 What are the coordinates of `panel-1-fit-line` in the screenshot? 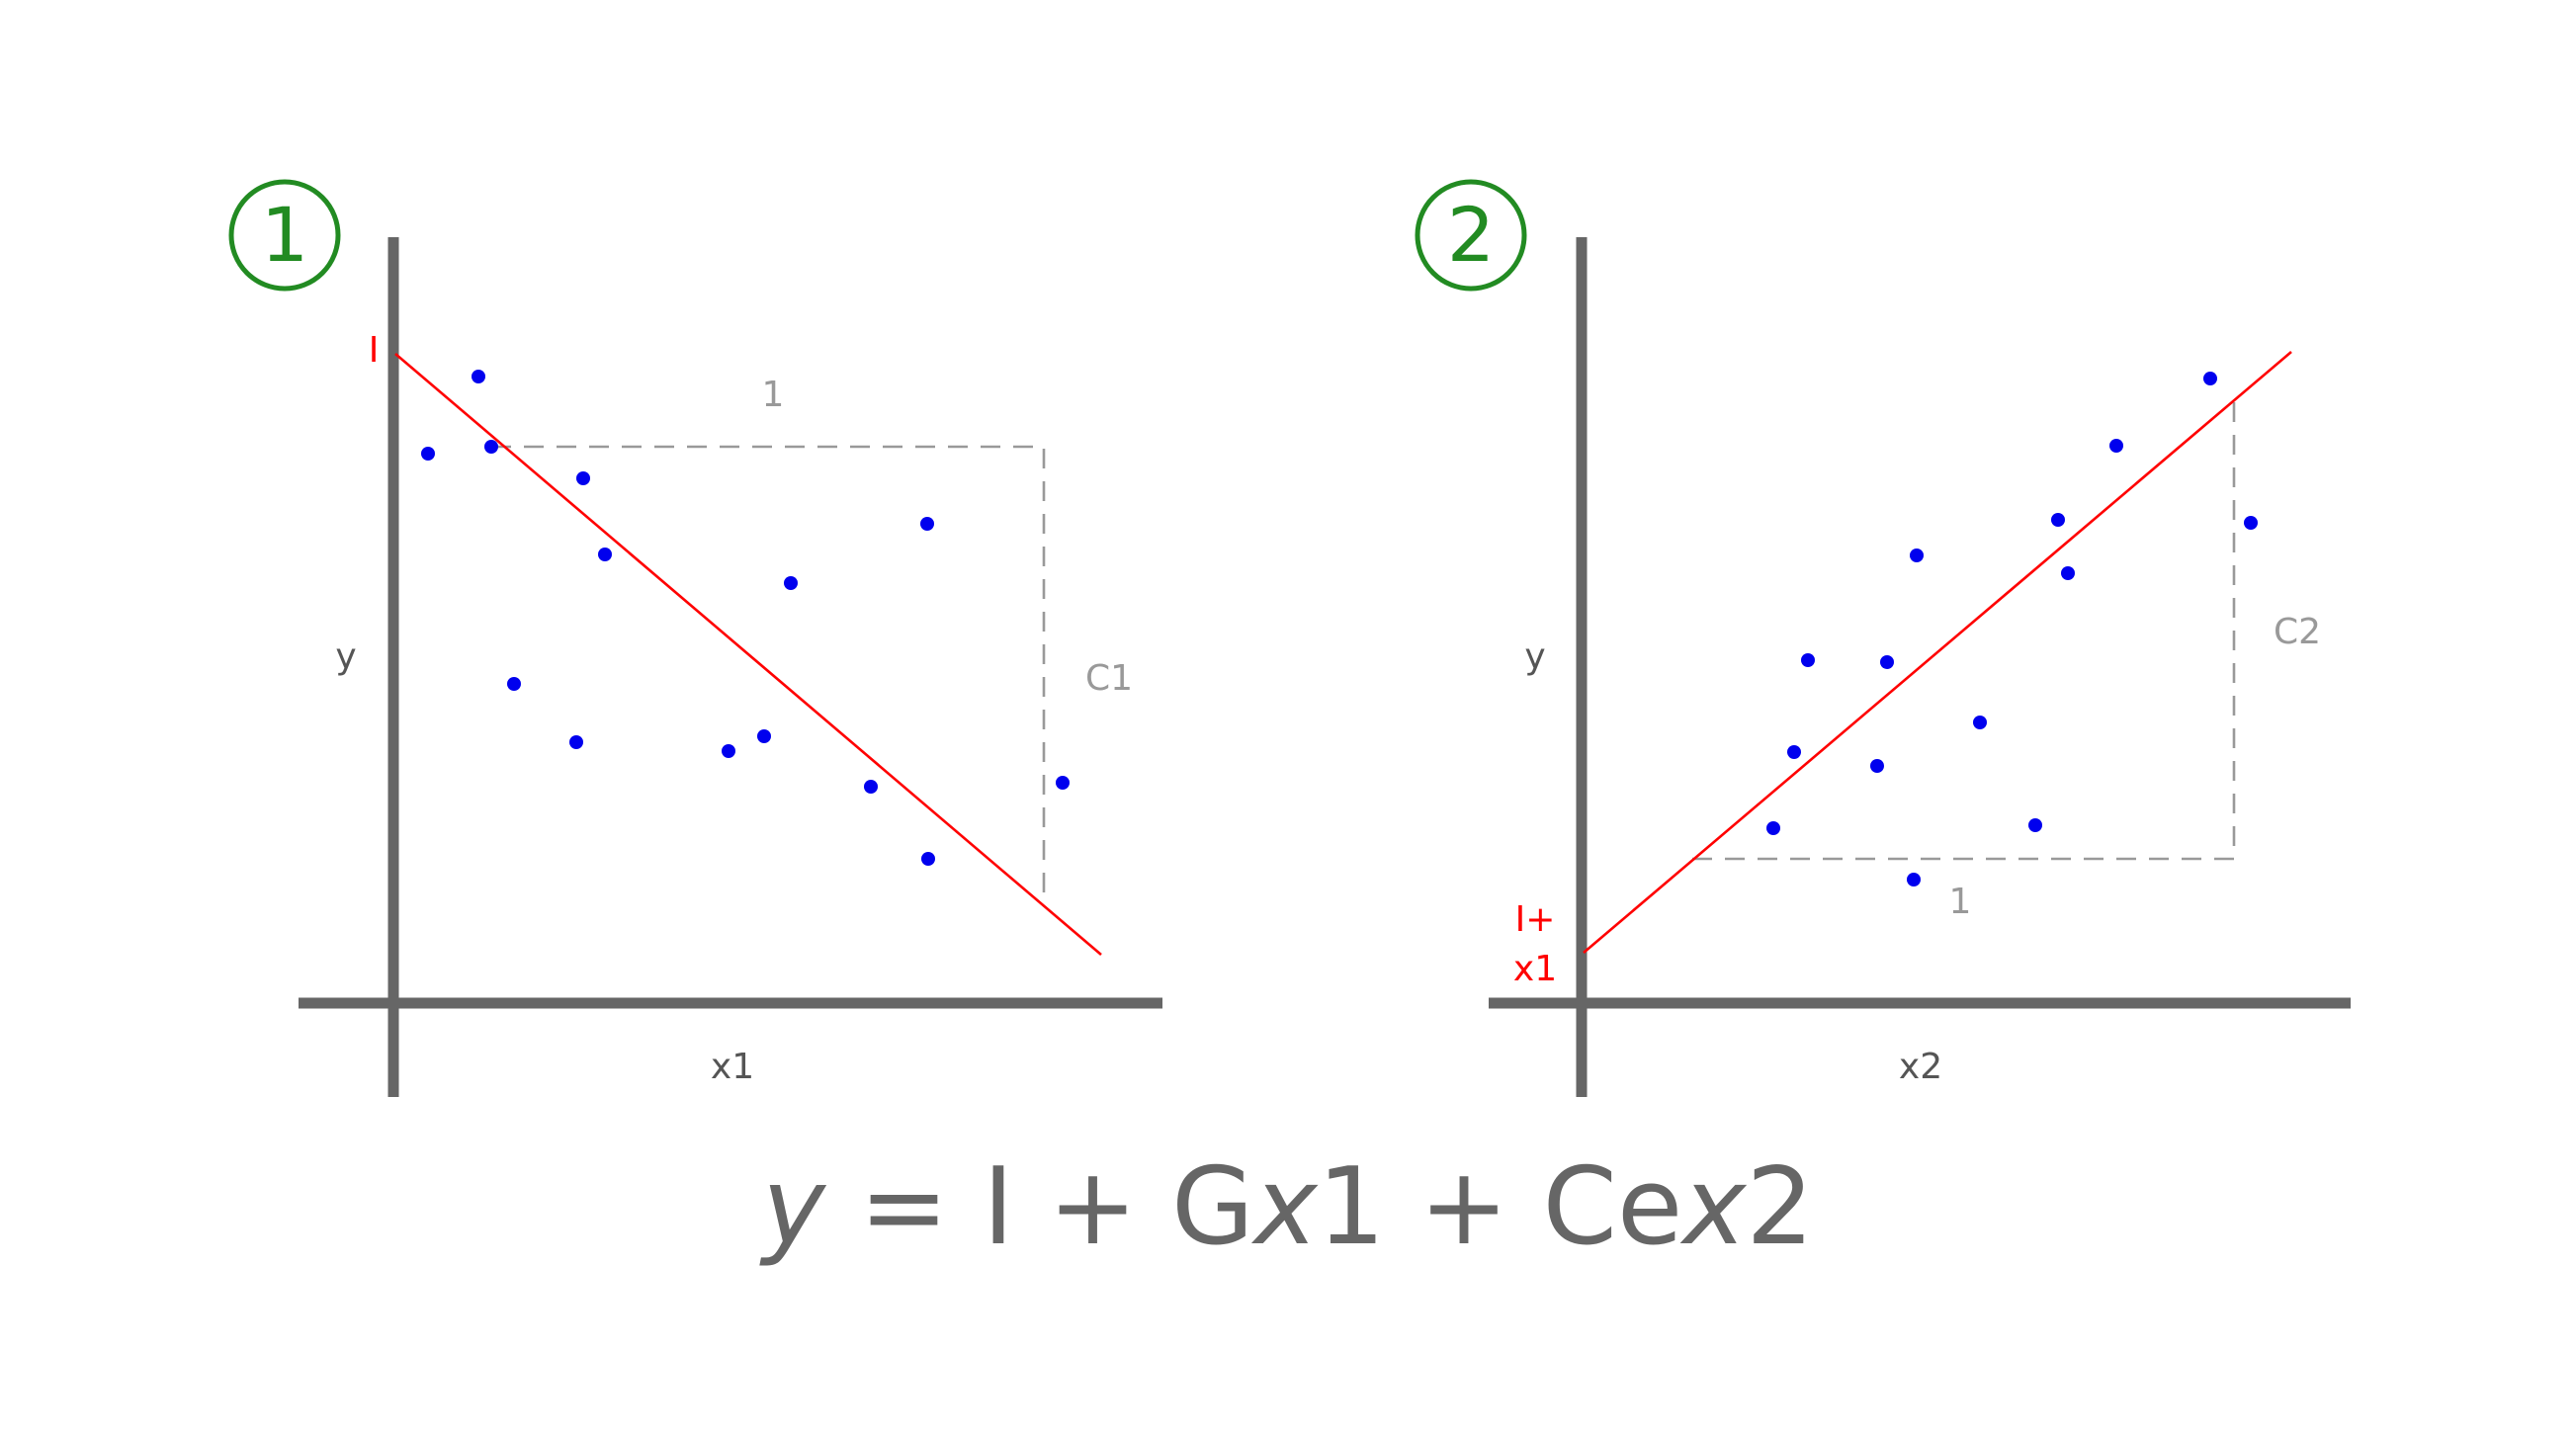 It's located at (748, 654).